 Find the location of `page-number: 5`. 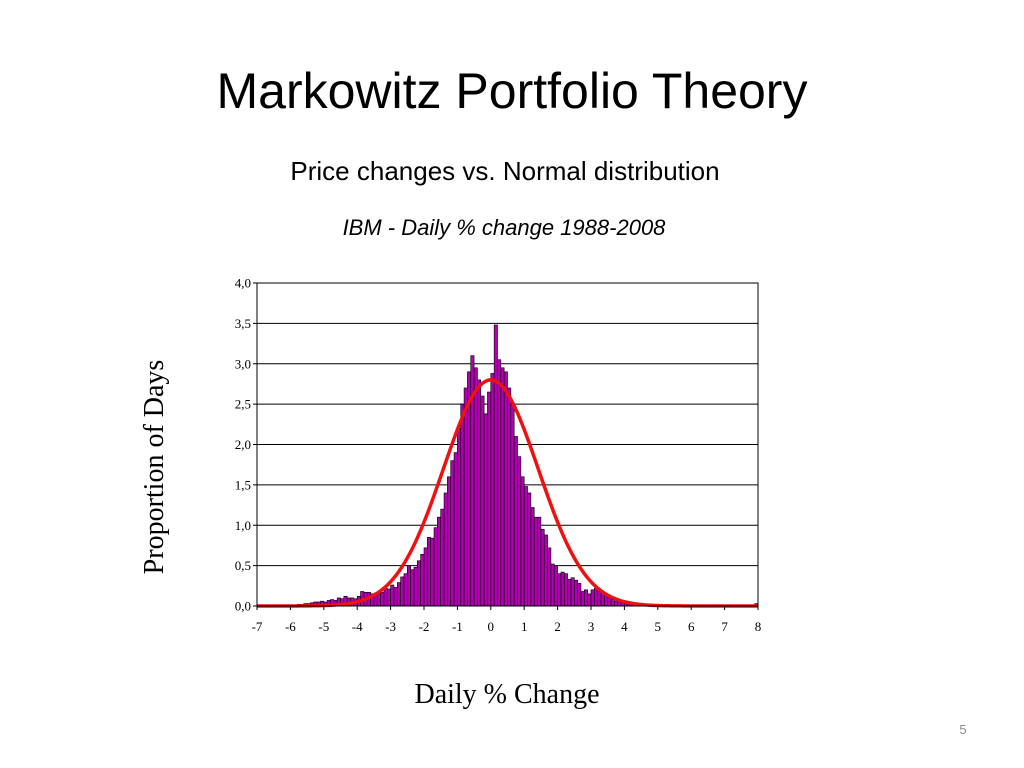

page-number: 5 is located at coordinates (963, 729).